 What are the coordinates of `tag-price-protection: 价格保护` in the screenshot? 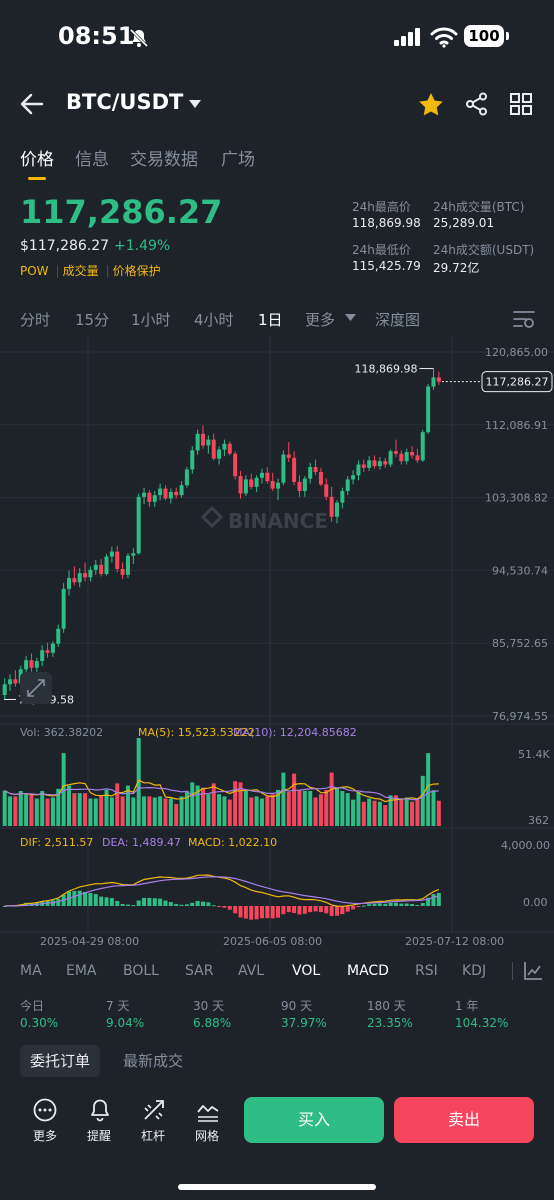 It's located at (136, 271).